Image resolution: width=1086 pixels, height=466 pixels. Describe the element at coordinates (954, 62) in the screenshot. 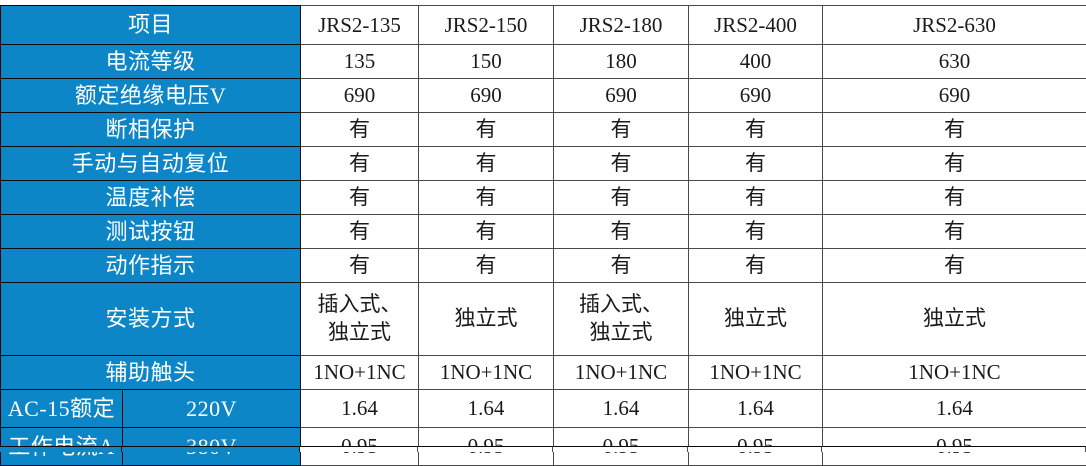

I see `cell-value: 630` at that location.